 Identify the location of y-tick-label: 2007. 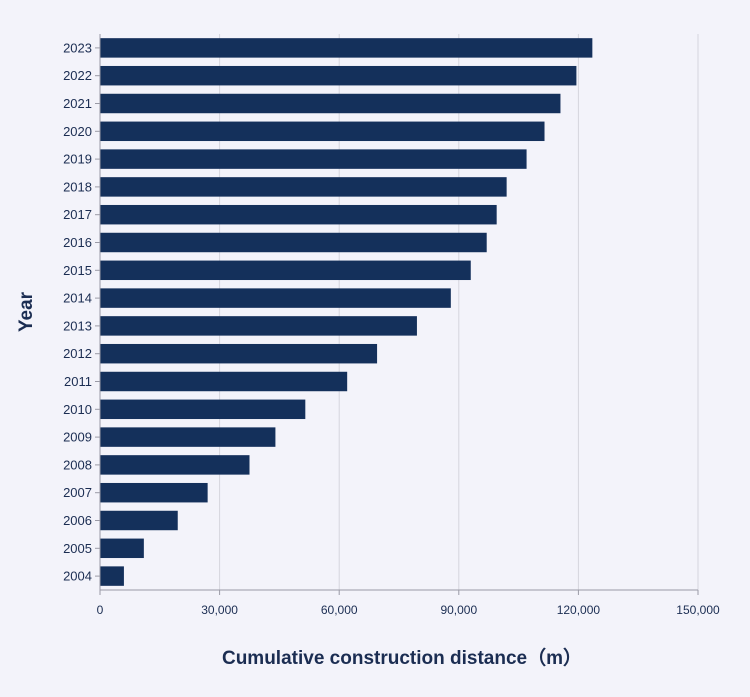
(77, 492).